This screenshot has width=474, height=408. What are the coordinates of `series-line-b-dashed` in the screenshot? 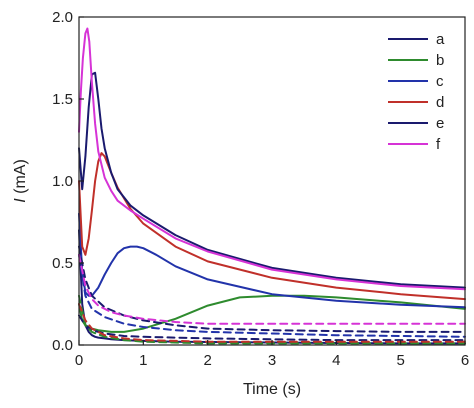 It's located at (272, 319).